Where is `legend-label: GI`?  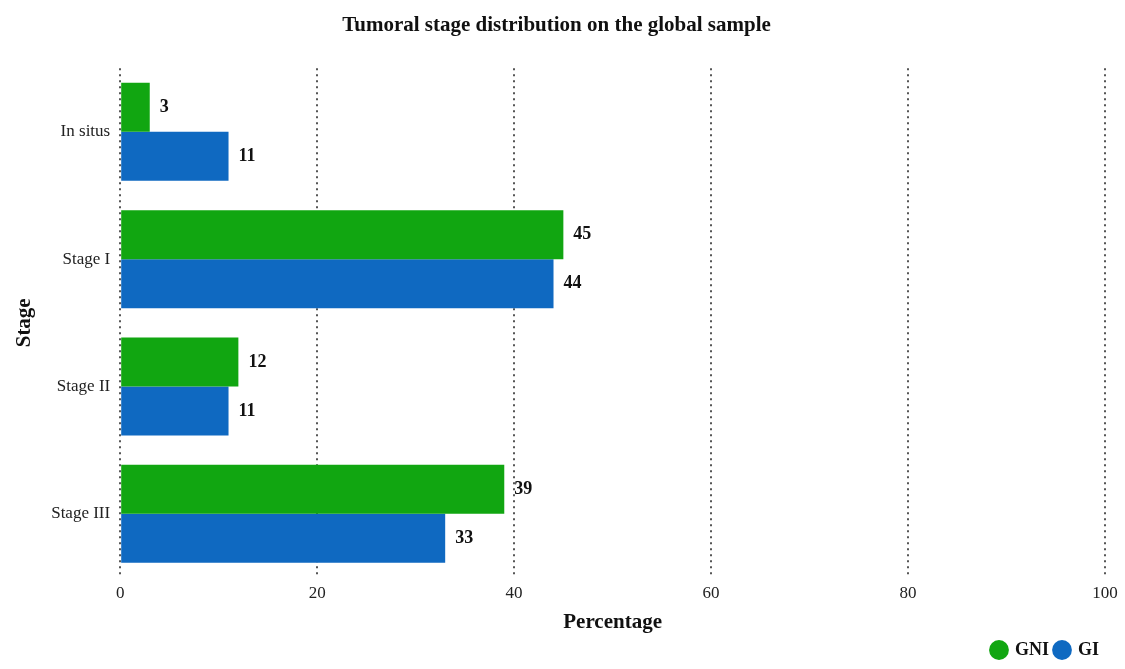
legend-label: GI is located at coordinates (1088, 648).